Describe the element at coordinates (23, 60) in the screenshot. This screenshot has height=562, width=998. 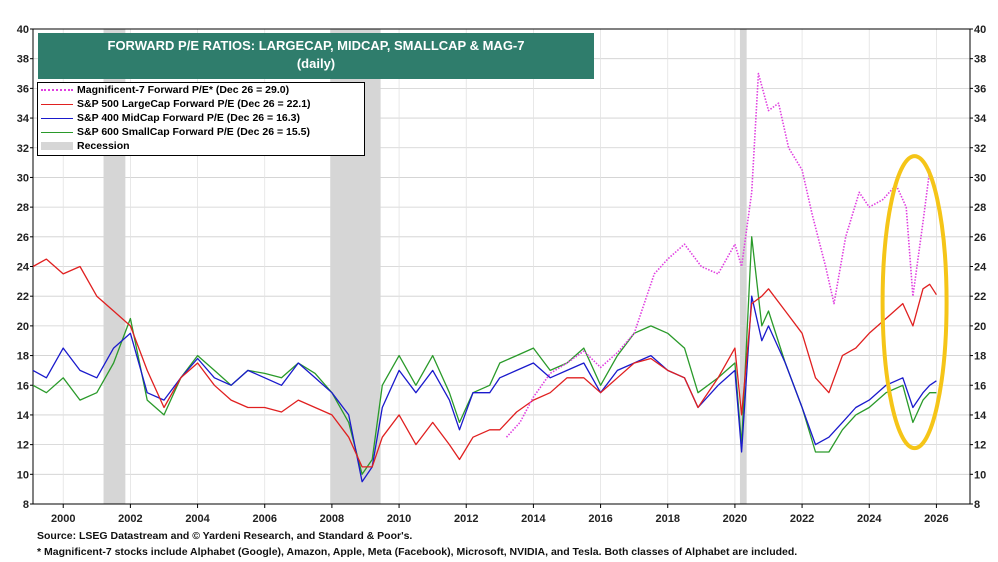
I see `y-tick-label-left: 38` at that location.